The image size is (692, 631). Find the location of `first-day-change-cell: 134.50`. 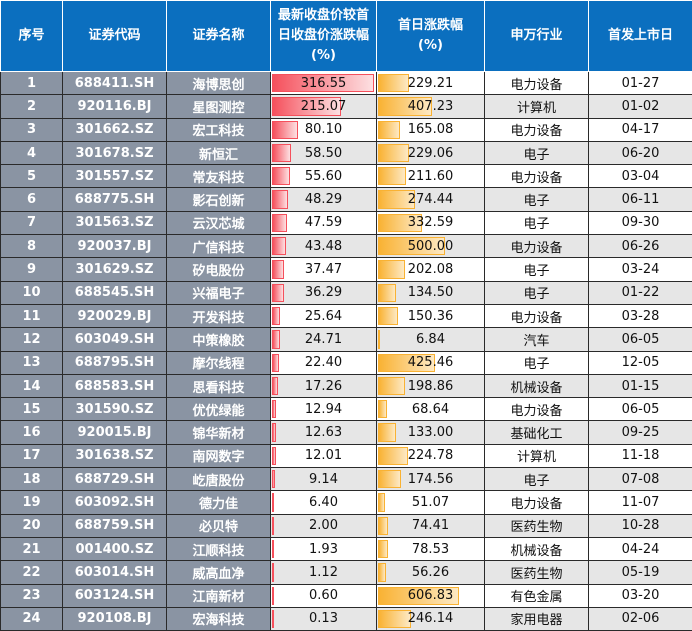

first-day-change-cell: 134.50 is located at coordinates (431, 292).